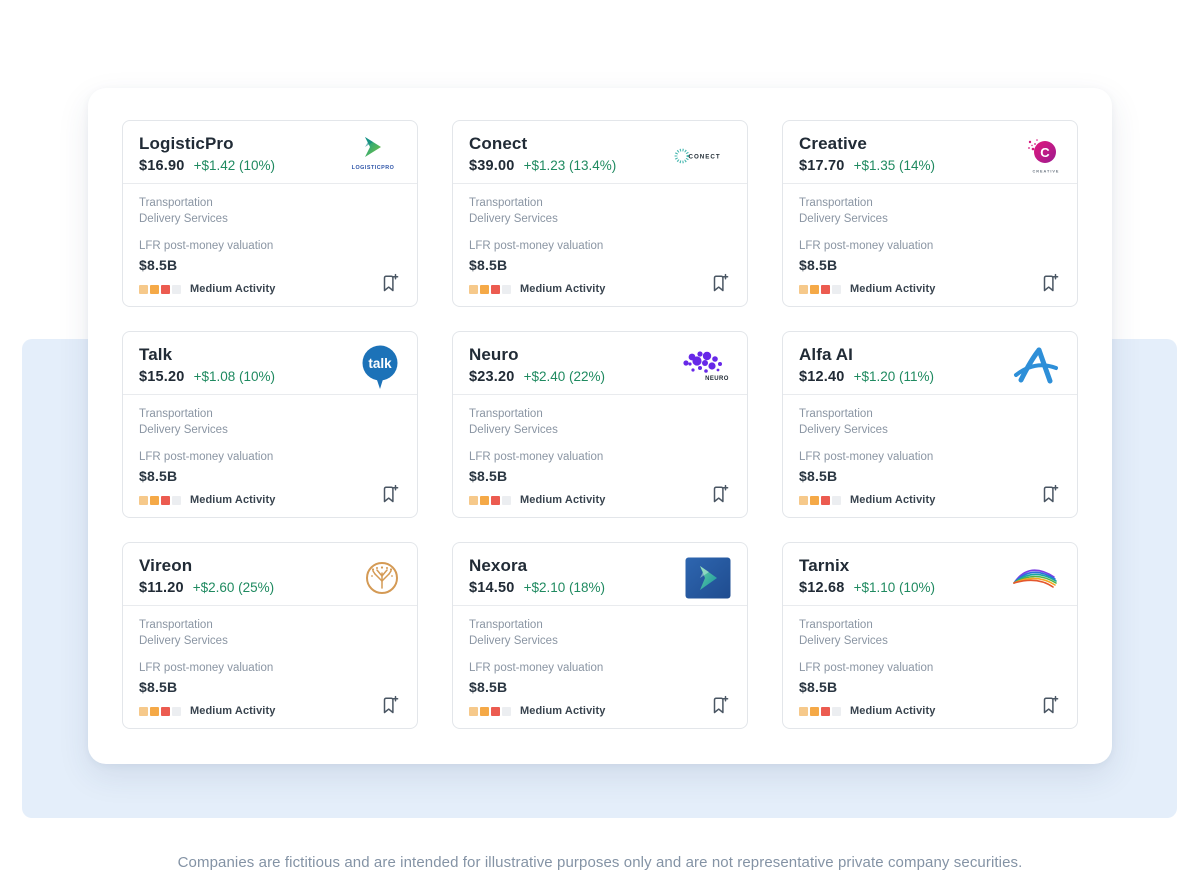 This screenshot has width=1200, height=896. Describe the element at coordinates (542, 154) in the screenshot. I see `card-header-text: Conect $39.00 +$1.23 (13.4%)` at that location.